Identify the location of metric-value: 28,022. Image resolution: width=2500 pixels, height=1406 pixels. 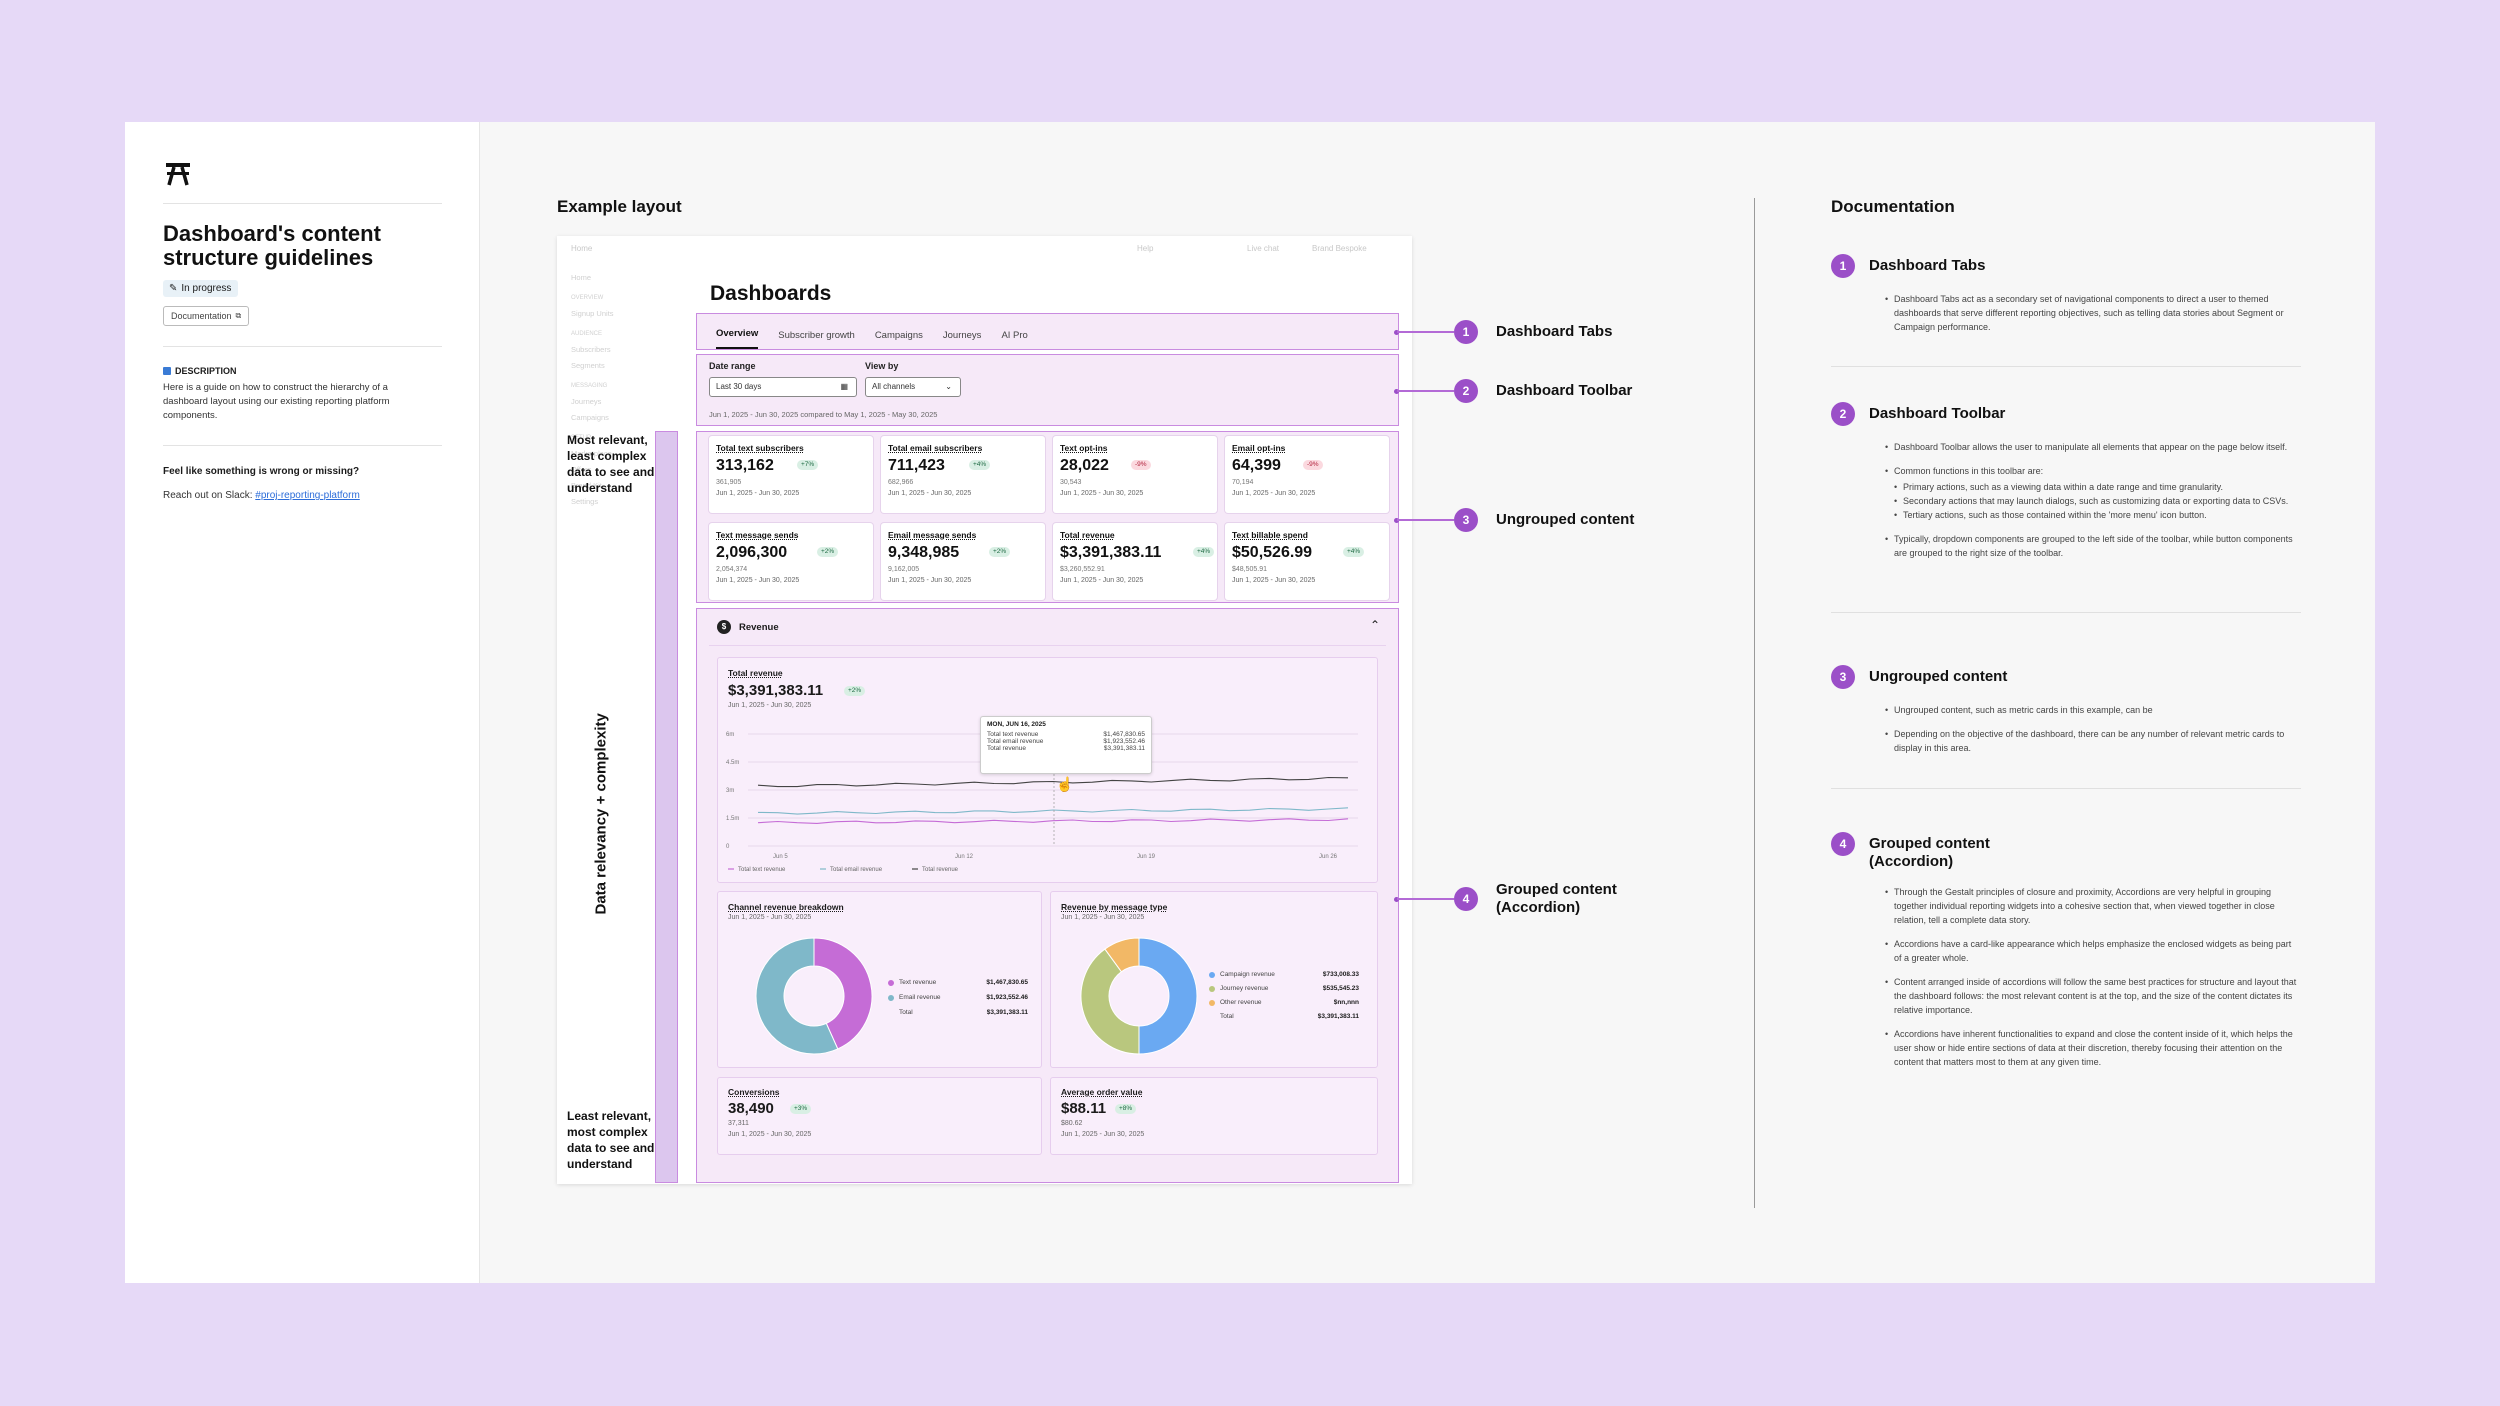
(1084, 465).